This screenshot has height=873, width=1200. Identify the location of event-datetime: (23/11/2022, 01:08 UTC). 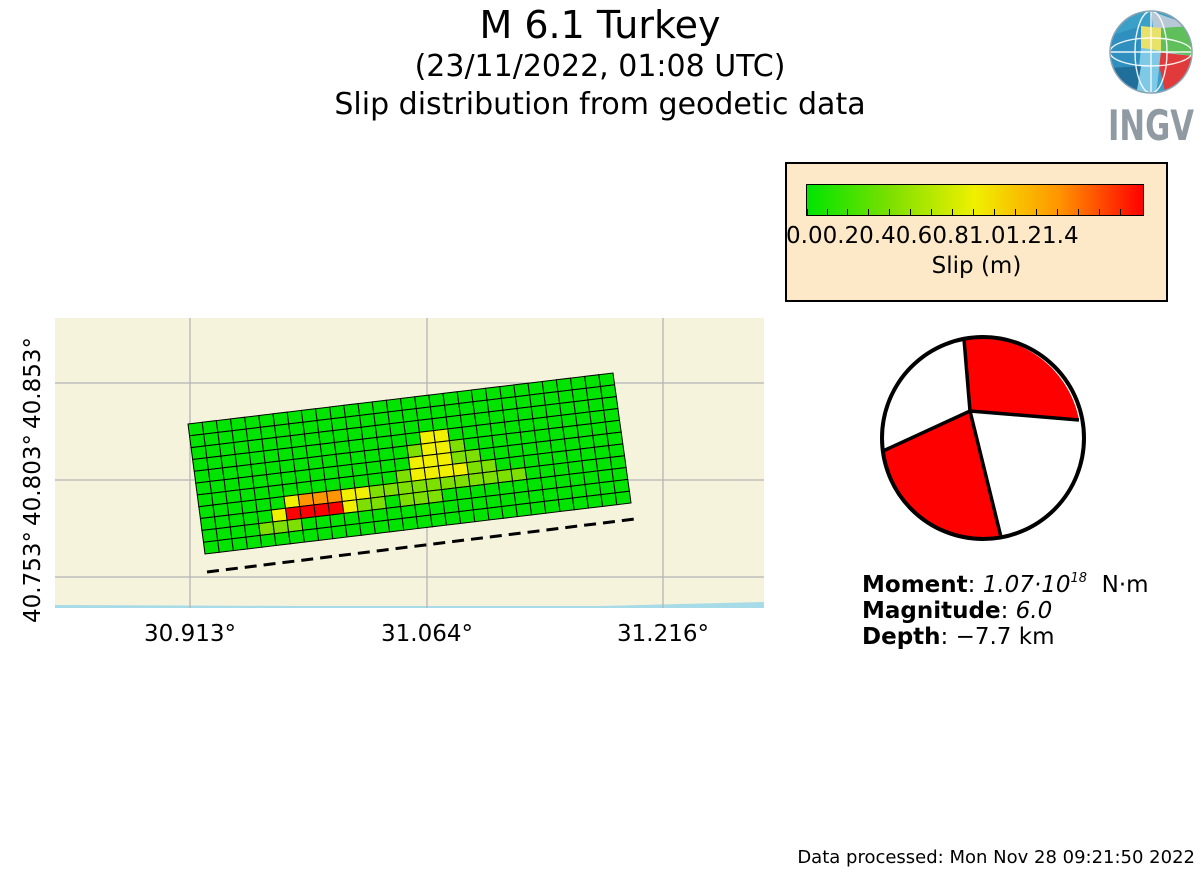
(600, 66).